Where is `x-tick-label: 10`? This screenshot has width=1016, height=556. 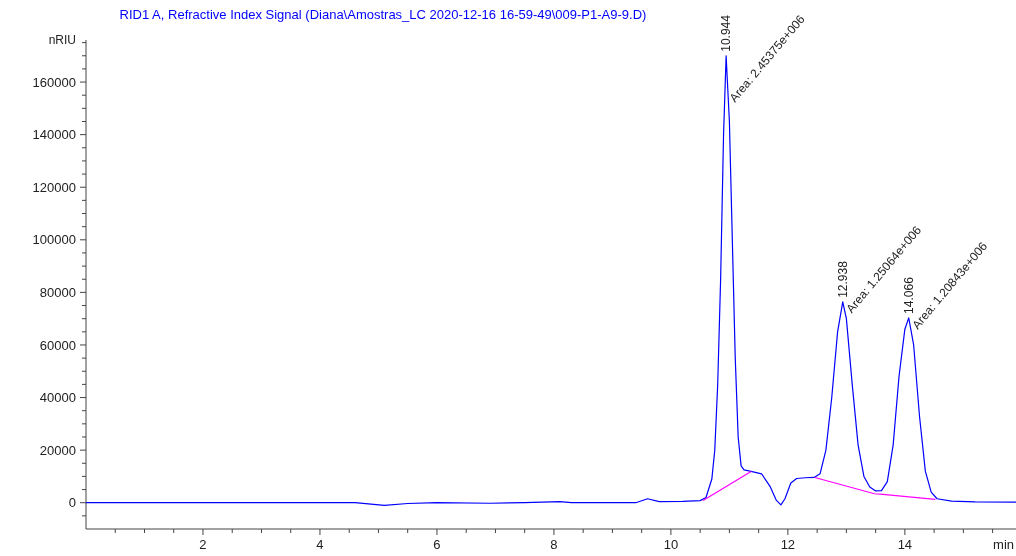
x-tick-label: 10 is located at coordinates (671, 544).